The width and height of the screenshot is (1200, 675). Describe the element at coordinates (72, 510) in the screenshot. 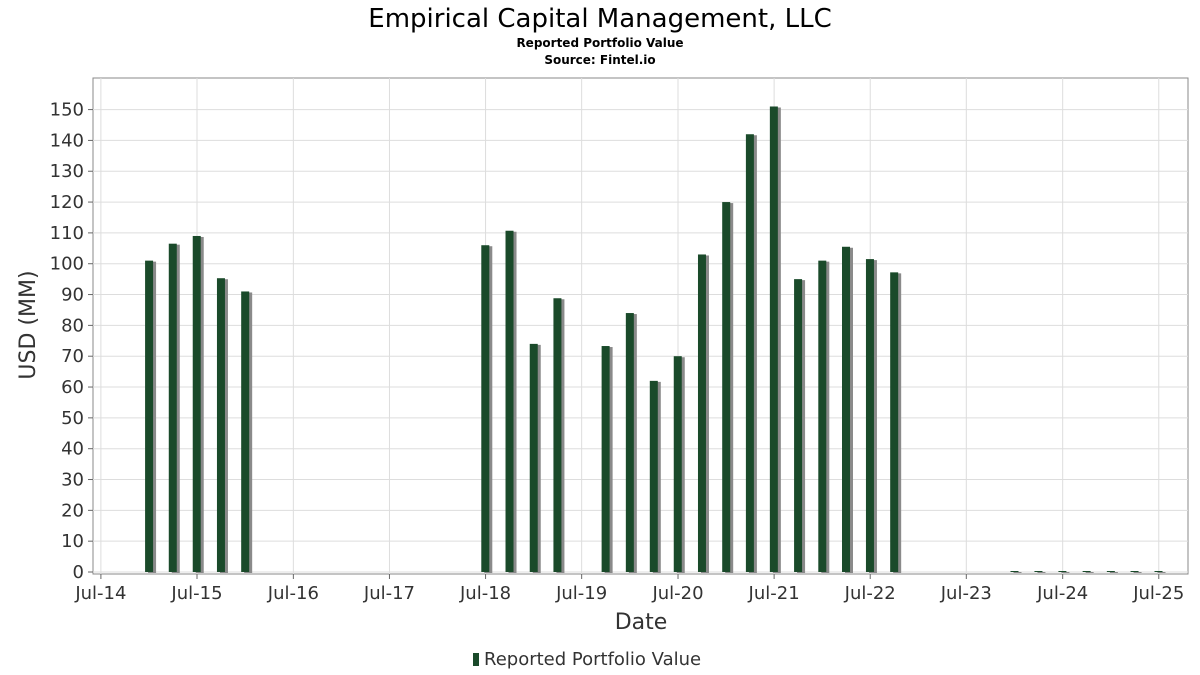

I see `y-tick-label: 20` at that location.